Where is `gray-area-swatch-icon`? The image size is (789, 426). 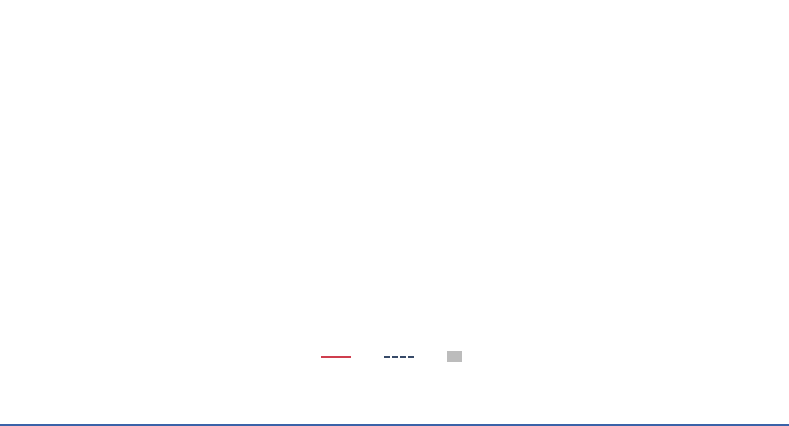 gray-area-swatch-icon is located at coordinates (454, 356).